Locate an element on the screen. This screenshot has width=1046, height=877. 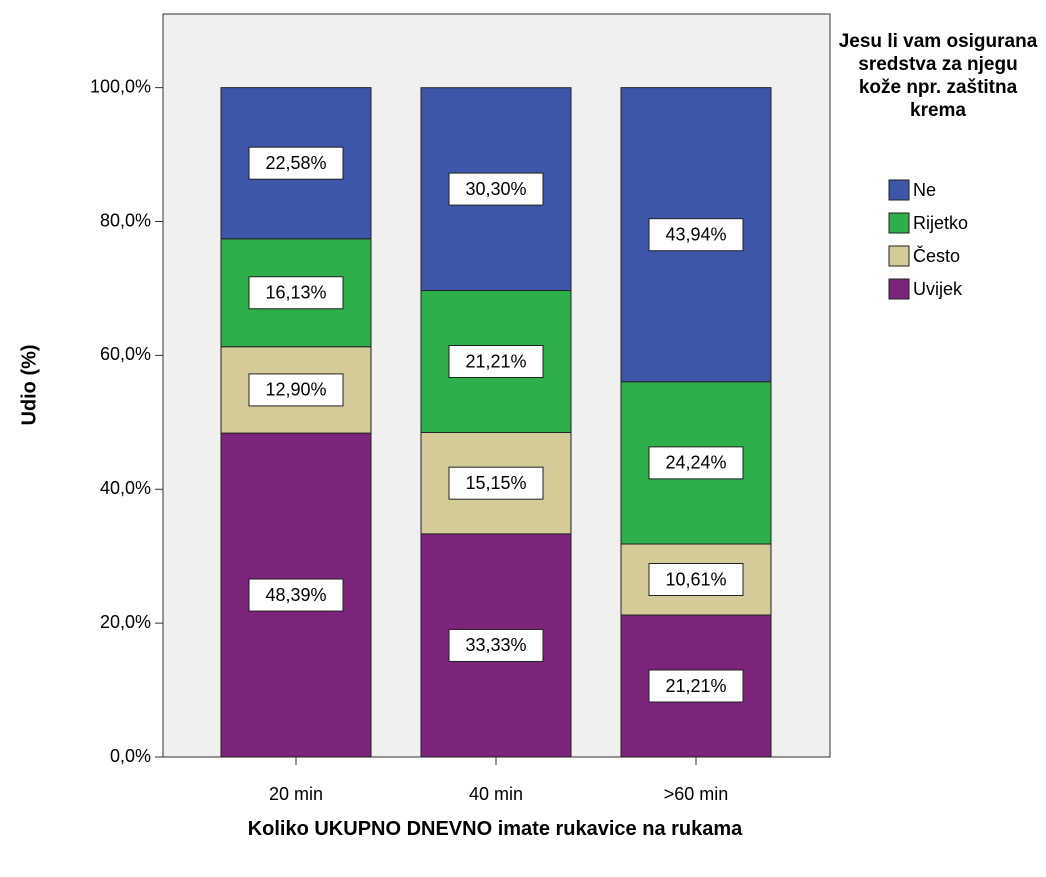
value-label: 12,90% is located at coordinates (295, 390).